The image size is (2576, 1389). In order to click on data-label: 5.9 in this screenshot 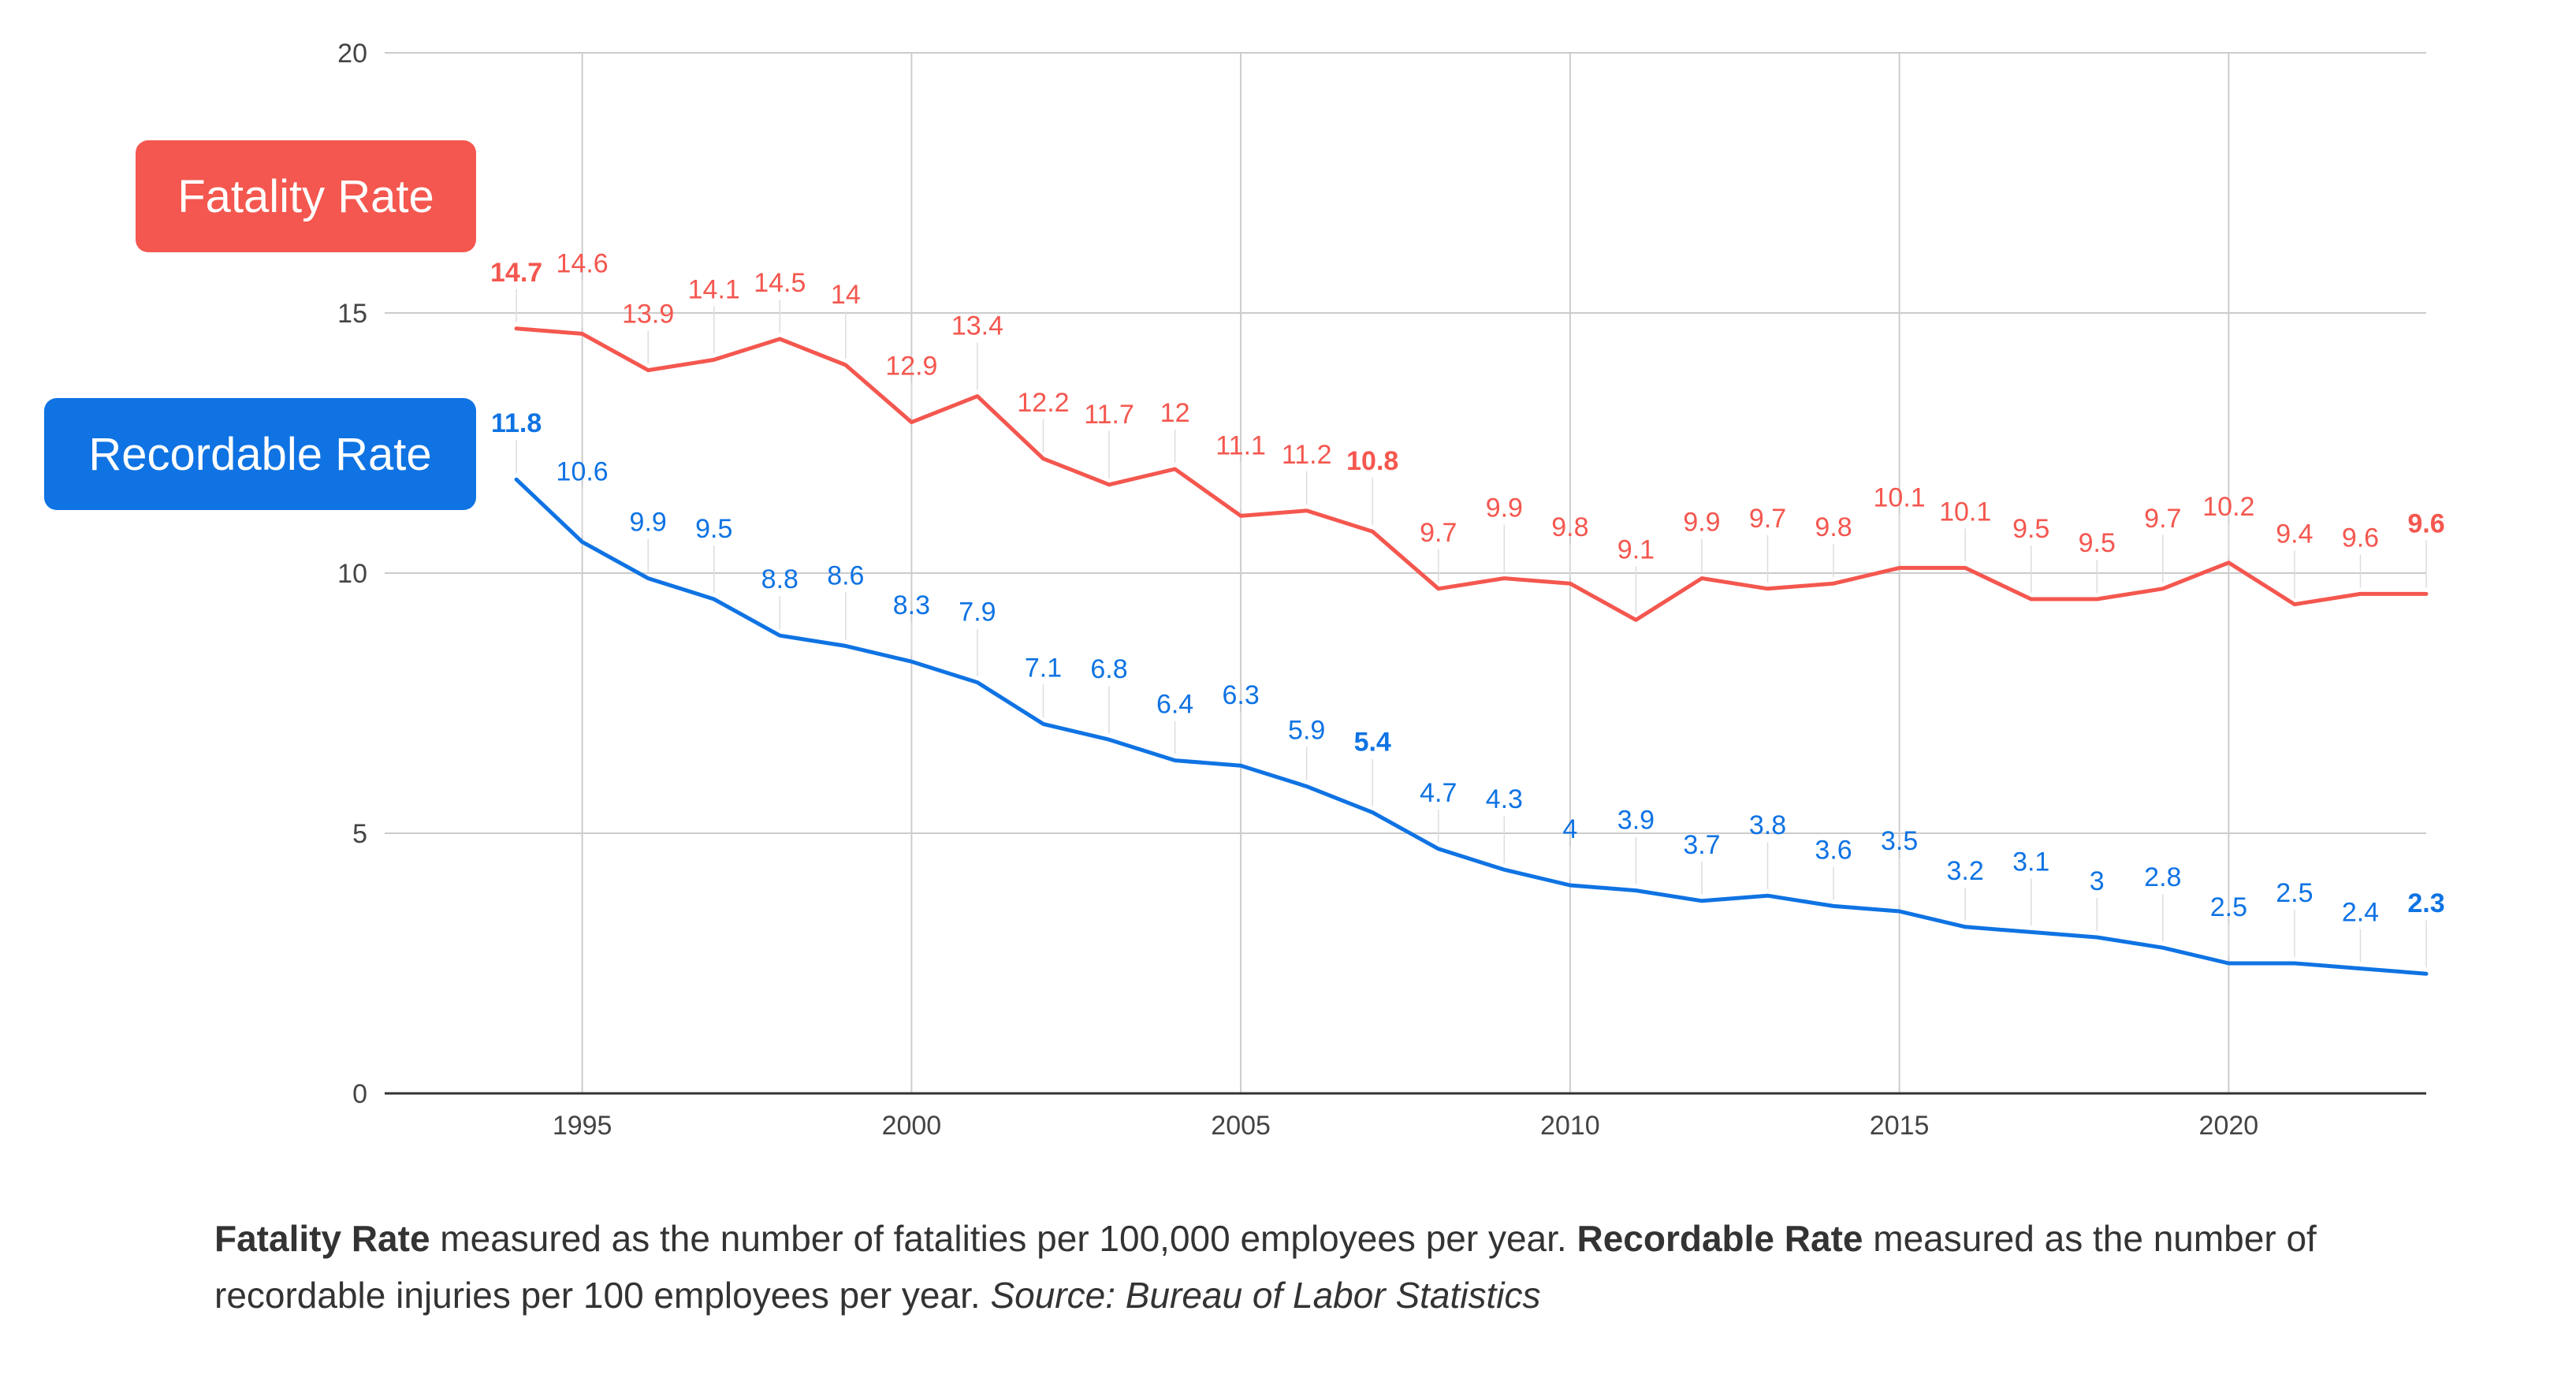, I will do `click(1306, 731)`.